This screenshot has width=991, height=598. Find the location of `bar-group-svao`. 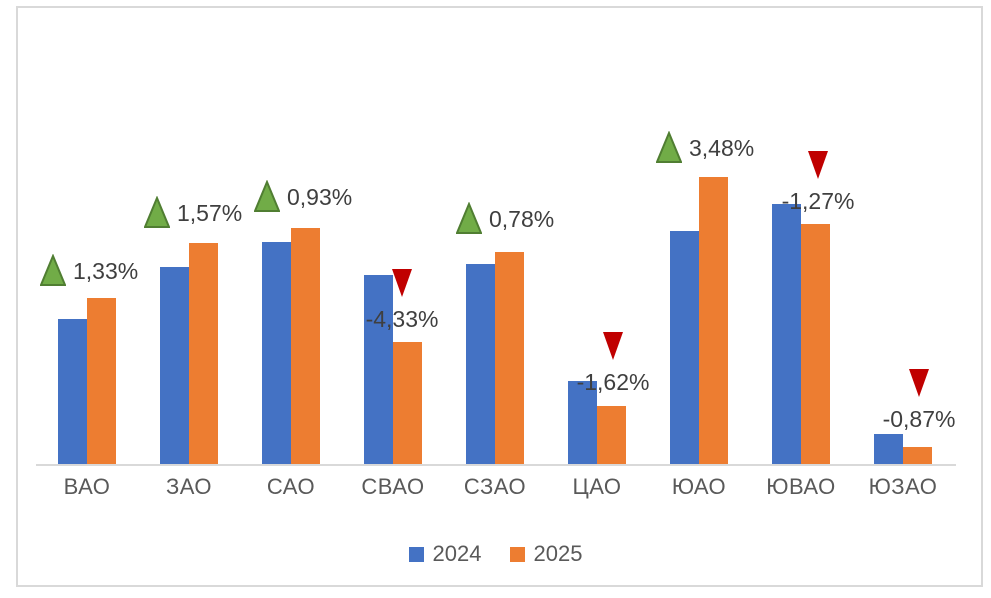

bar-group-svao is located at coordinates (393, 232).